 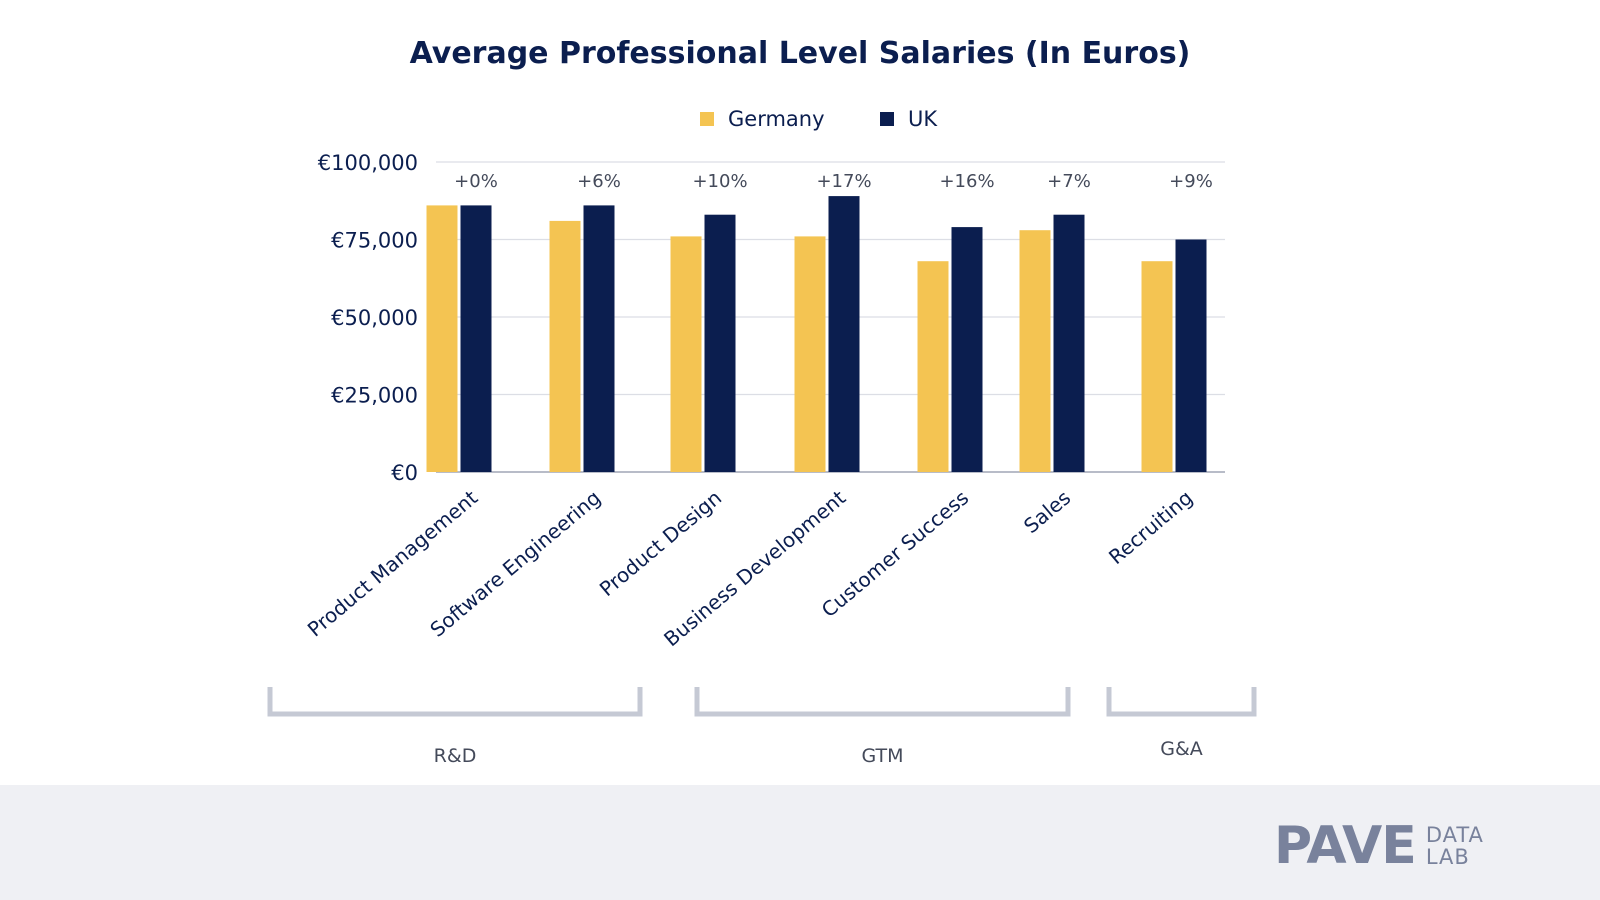 What do you see at coordinates (707, 119) in the screenshot?
I see `legend-swatch-germany` at bounding box center [707, 119].